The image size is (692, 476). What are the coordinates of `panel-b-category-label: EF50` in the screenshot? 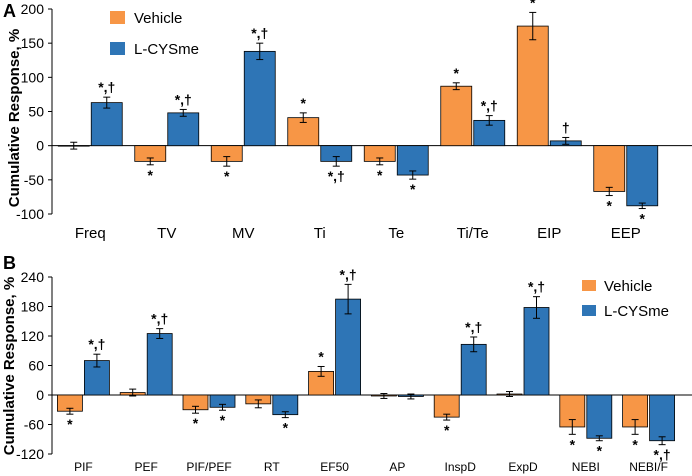 It's located at (334, 467).